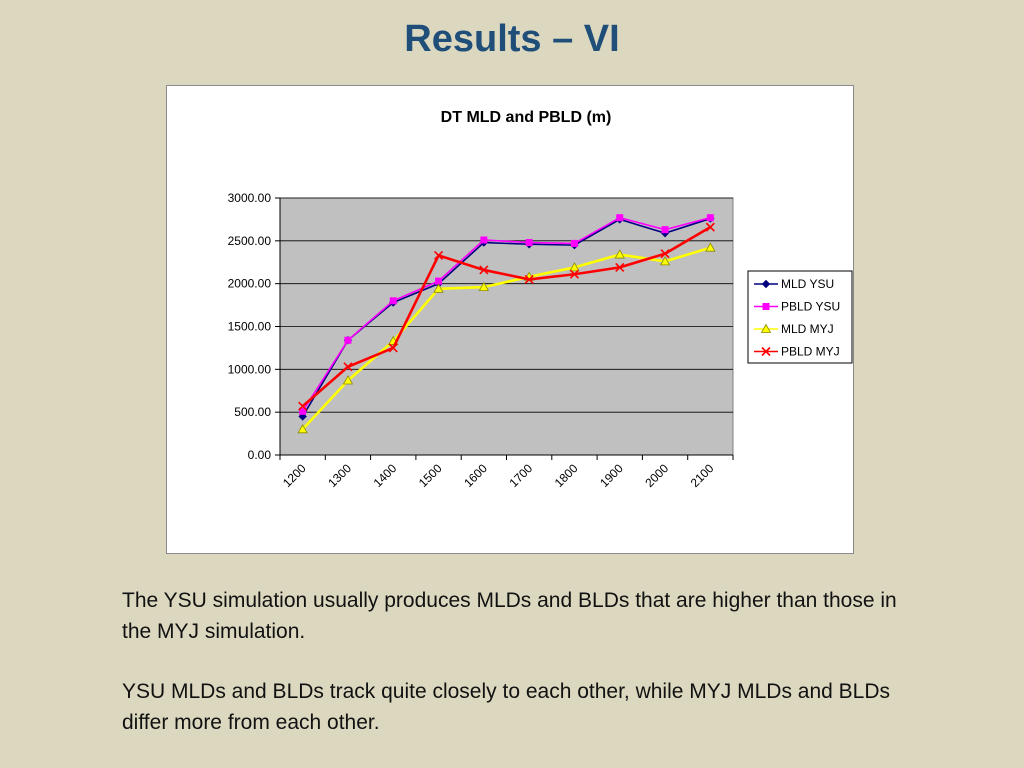  What do you see at coordinates (520, 475) in the screenshot?
I see `x-tick-label: 1700` at bounding box center [520, 475].